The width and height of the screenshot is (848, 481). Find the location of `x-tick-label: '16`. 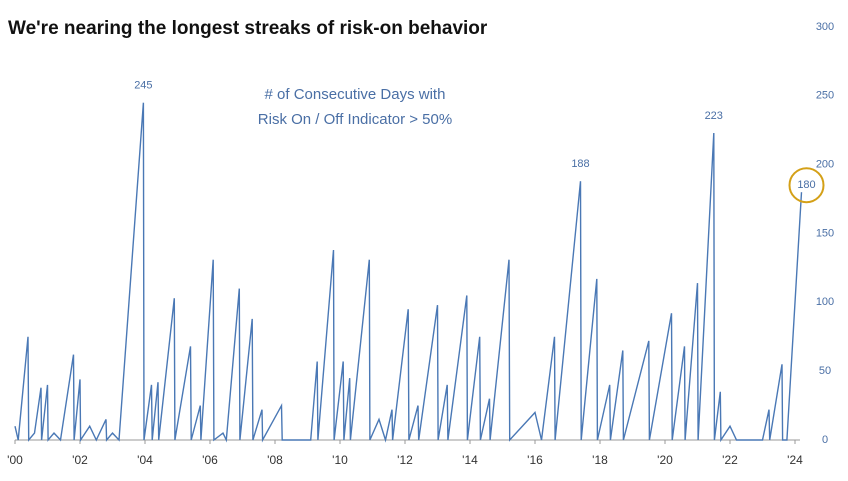

x-tick-label: '16 is located at coordinates (535, 460).